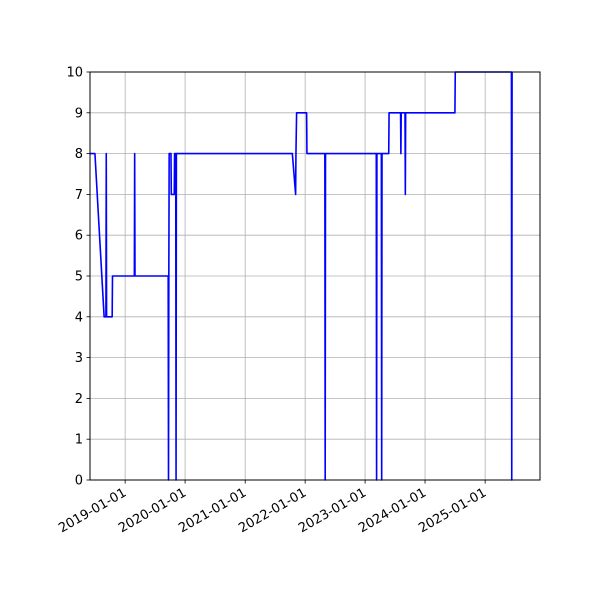  I want to click on y-tick-label: 0, so click(79, 481).